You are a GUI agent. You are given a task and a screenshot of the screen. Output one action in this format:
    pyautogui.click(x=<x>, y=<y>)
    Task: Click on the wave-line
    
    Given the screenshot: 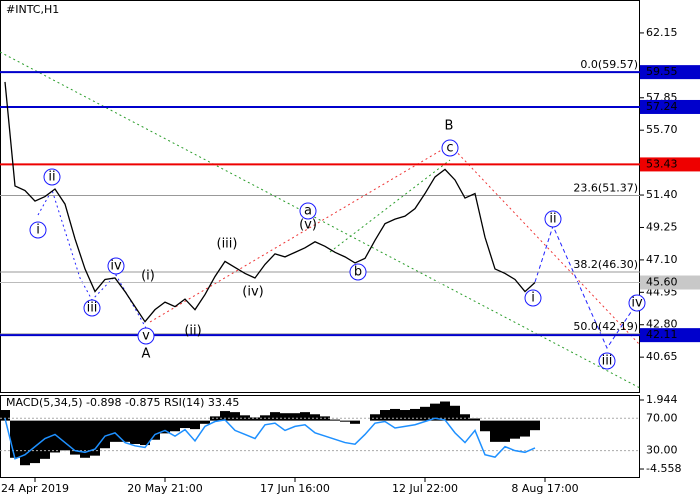 What is the action you would take?
    pyautogui.click(x=92, y=258)
    